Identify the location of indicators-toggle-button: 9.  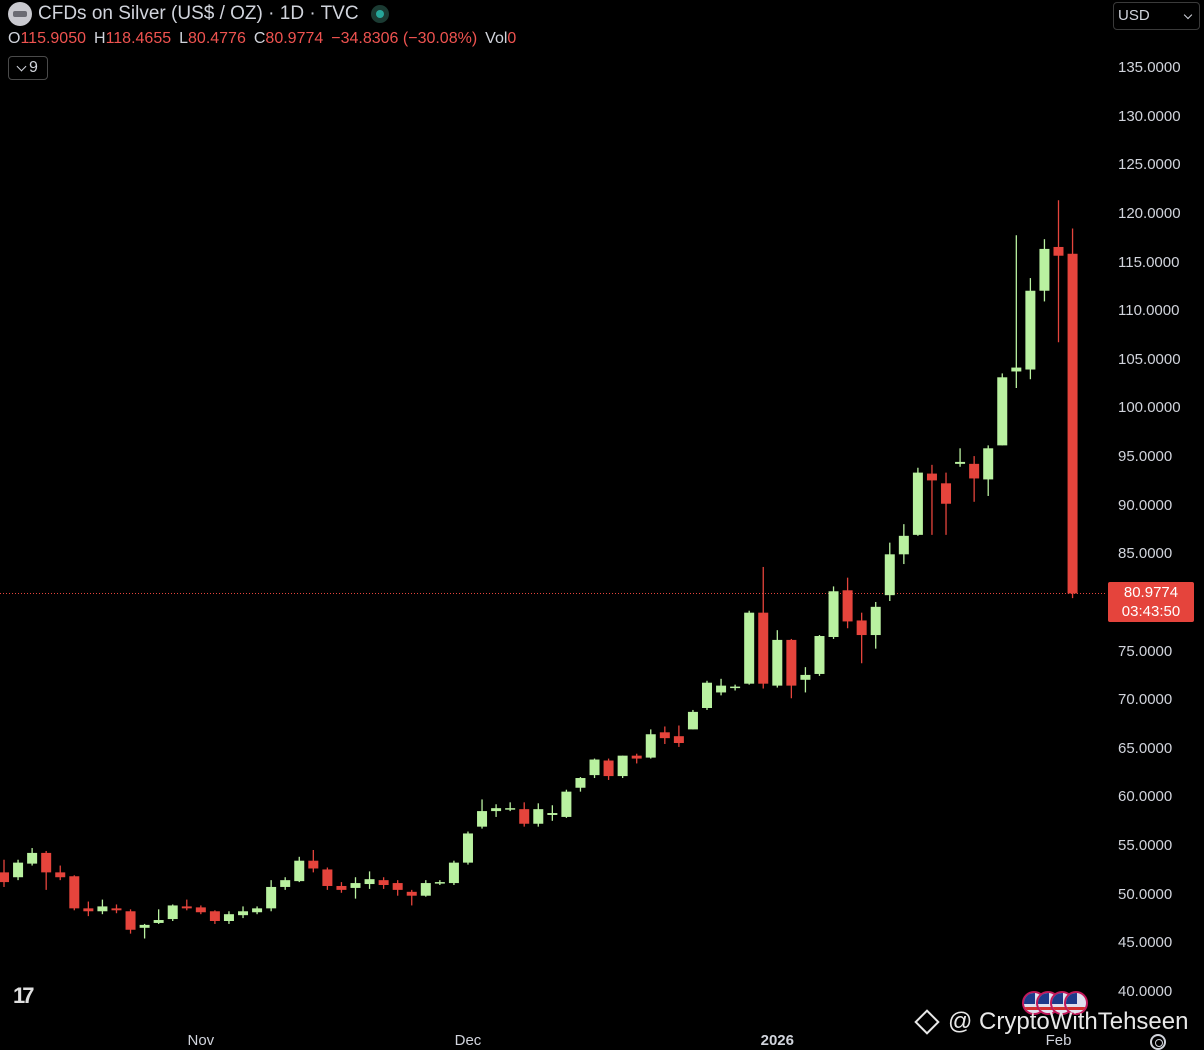
(28, 68).